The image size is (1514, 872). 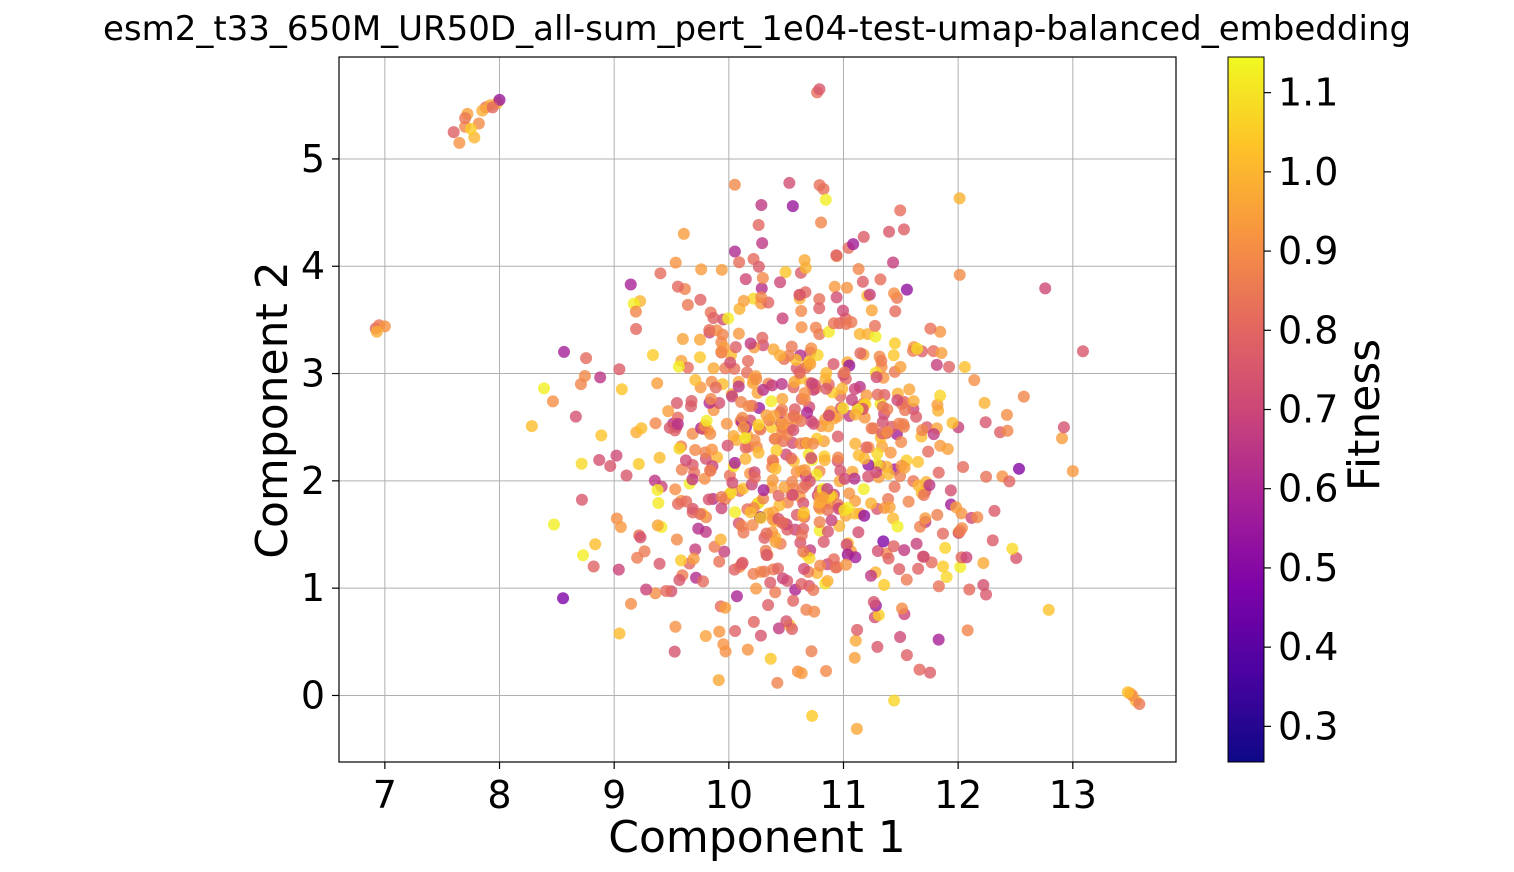 What do you see at coordinates (1308, 489) in the screenshot?
I see `colorbar-tick-label: 0.6` at bounding box center [1308, 489].